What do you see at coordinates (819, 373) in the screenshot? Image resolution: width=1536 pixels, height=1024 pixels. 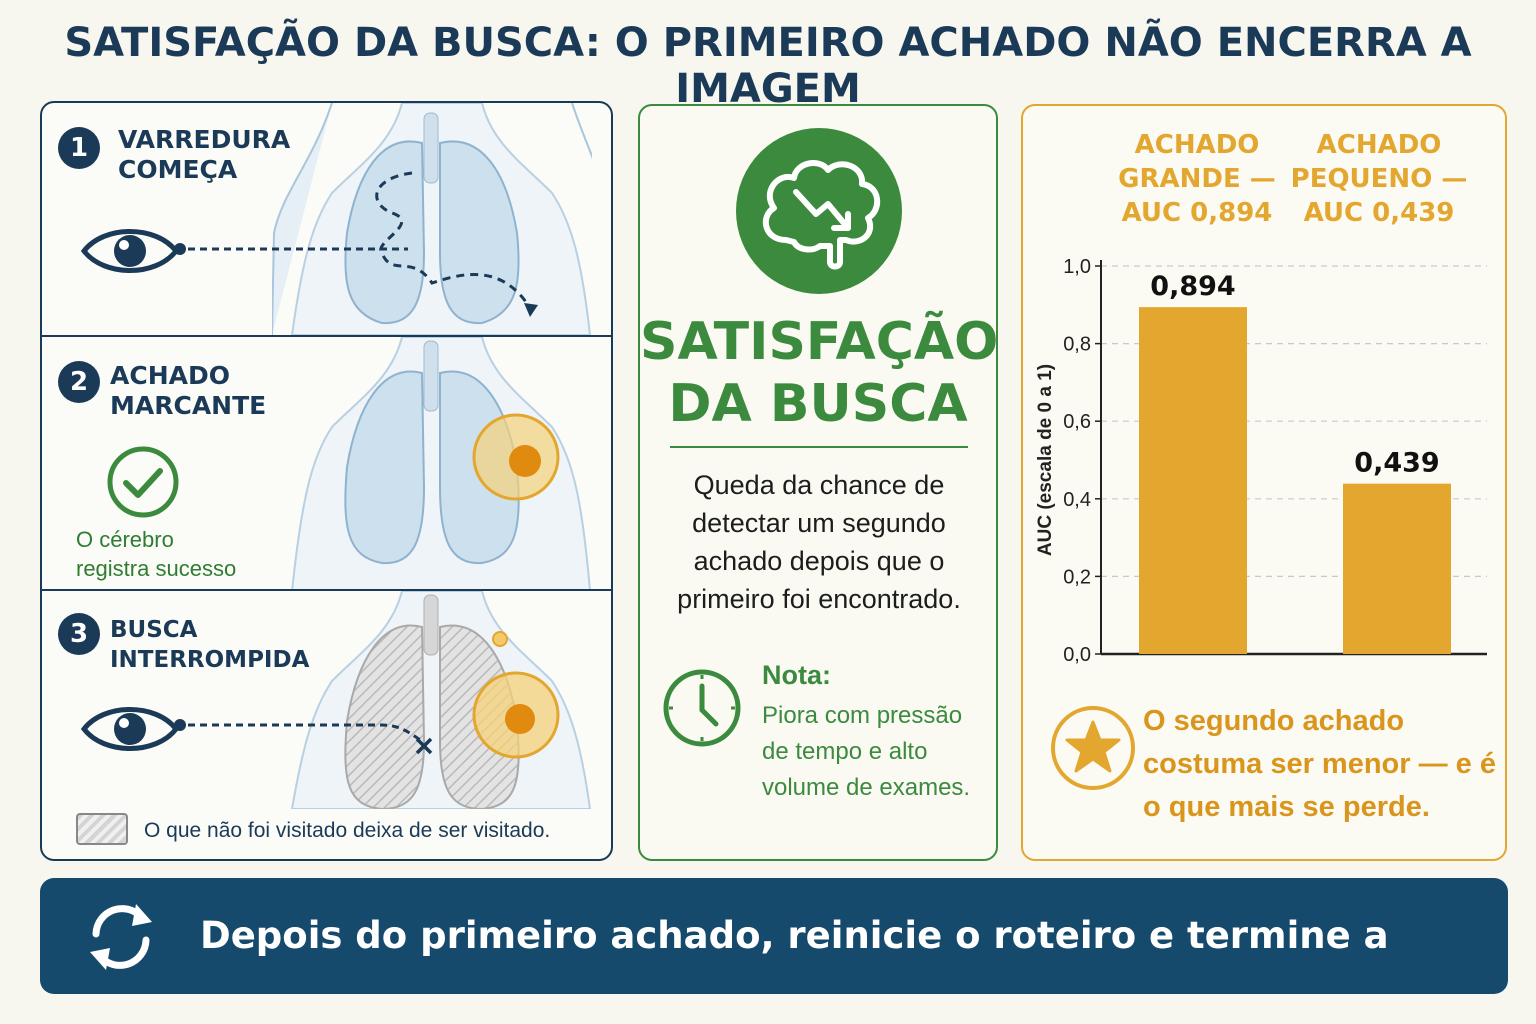 I see `concept-title: SATISFAÇÃO DA BUSCA` at bounding box center [819, 373].